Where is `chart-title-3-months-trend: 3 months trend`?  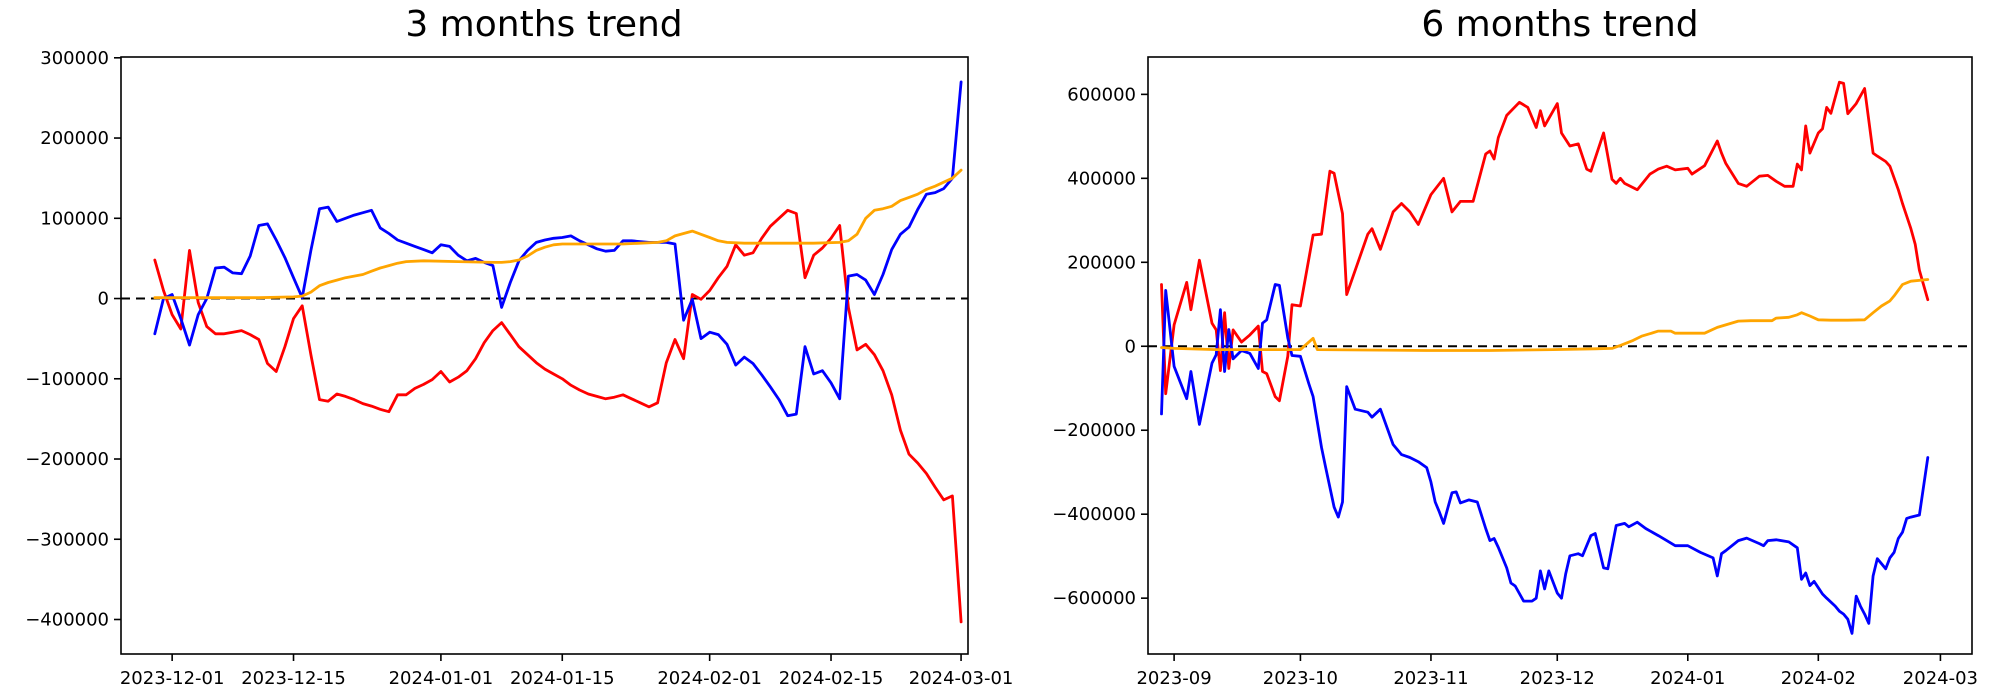
chart-title-3-months-trend: 3 months trend is located at coordinates (544, 24).